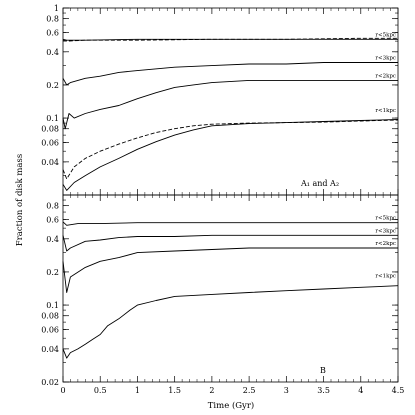  What do you see at coordinates (56, 8) in the screenshot?
I see `y-tick-label: 1` at bounding box center [56, 8].